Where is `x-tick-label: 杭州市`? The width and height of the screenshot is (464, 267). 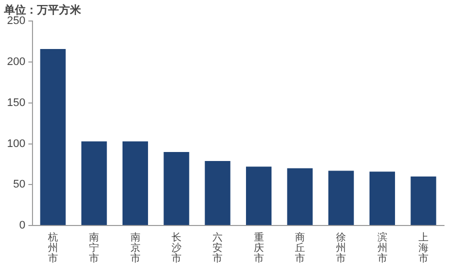 x-tick-label: 杭州市 is located at coordinates (52, 247).